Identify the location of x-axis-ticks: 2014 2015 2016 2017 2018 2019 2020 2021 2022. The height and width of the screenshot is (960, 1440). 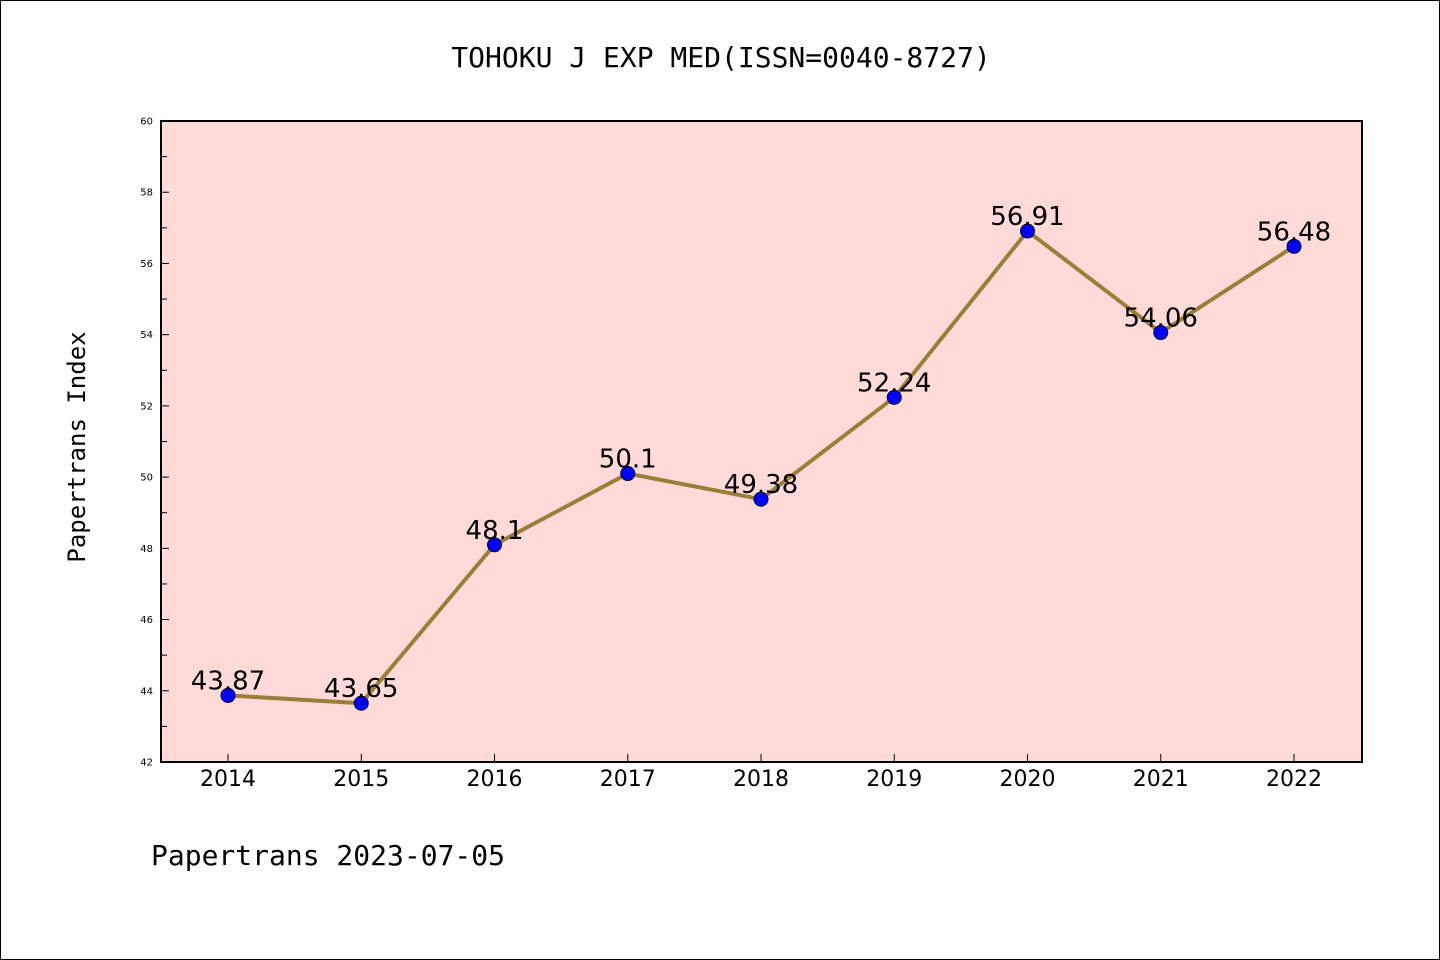
(761, 773).